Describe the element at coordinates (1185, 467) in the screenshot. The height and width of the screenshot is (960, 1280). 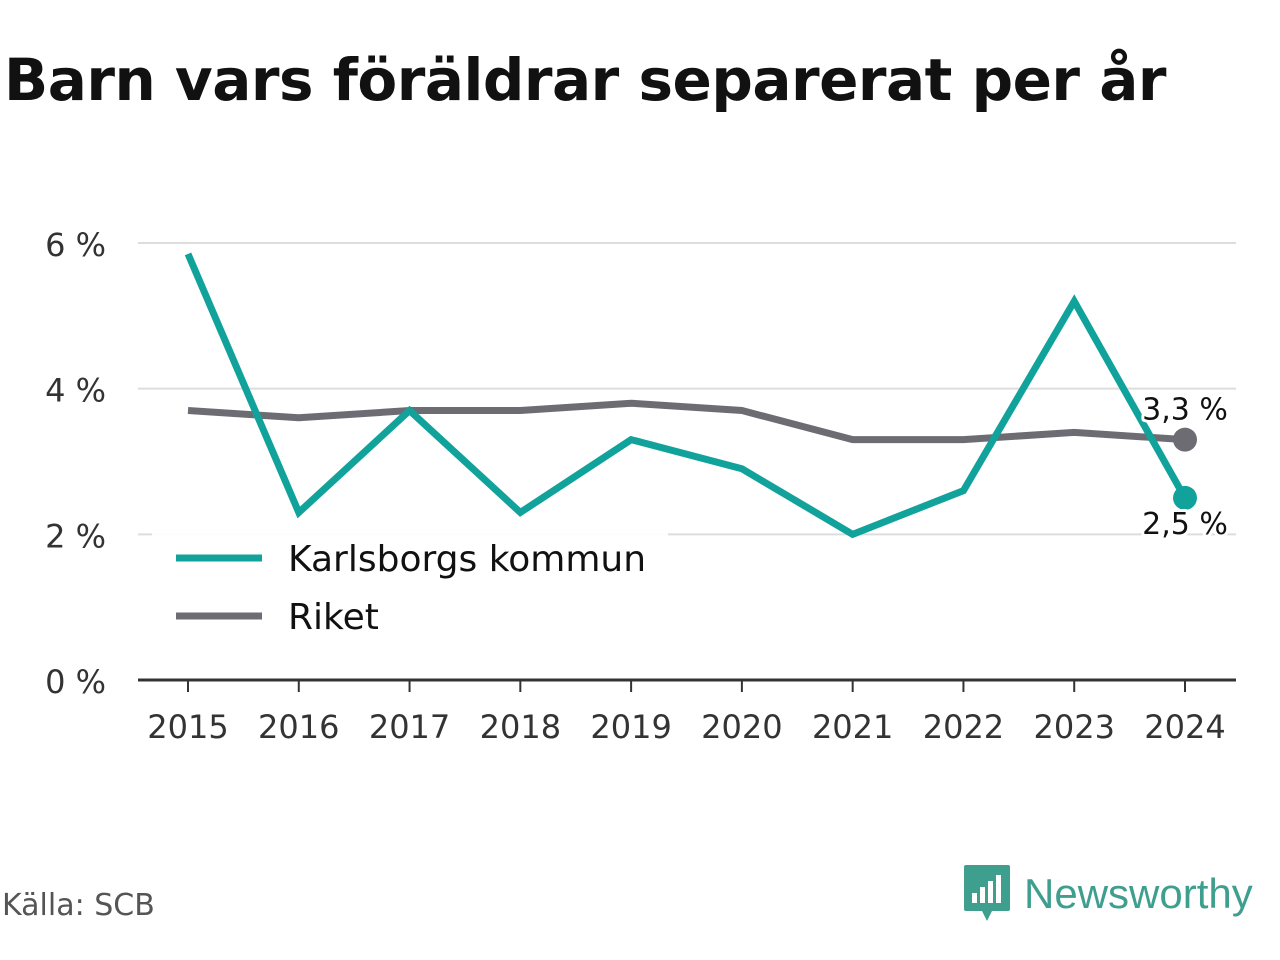
I see `end-labels: 2,5 % 3,3 %` at that location.